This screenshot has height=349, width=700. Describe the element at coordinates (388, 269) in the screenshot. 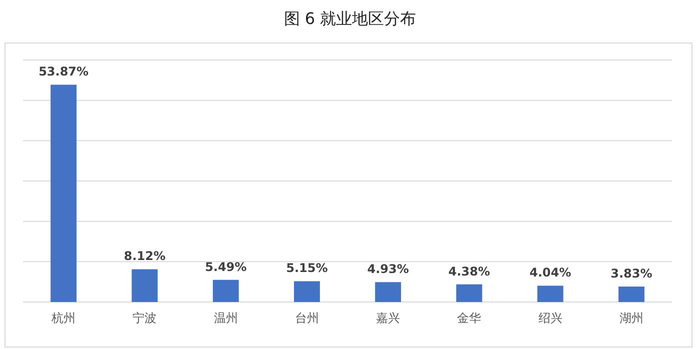

I see `data-label: 4.93%` at that location.